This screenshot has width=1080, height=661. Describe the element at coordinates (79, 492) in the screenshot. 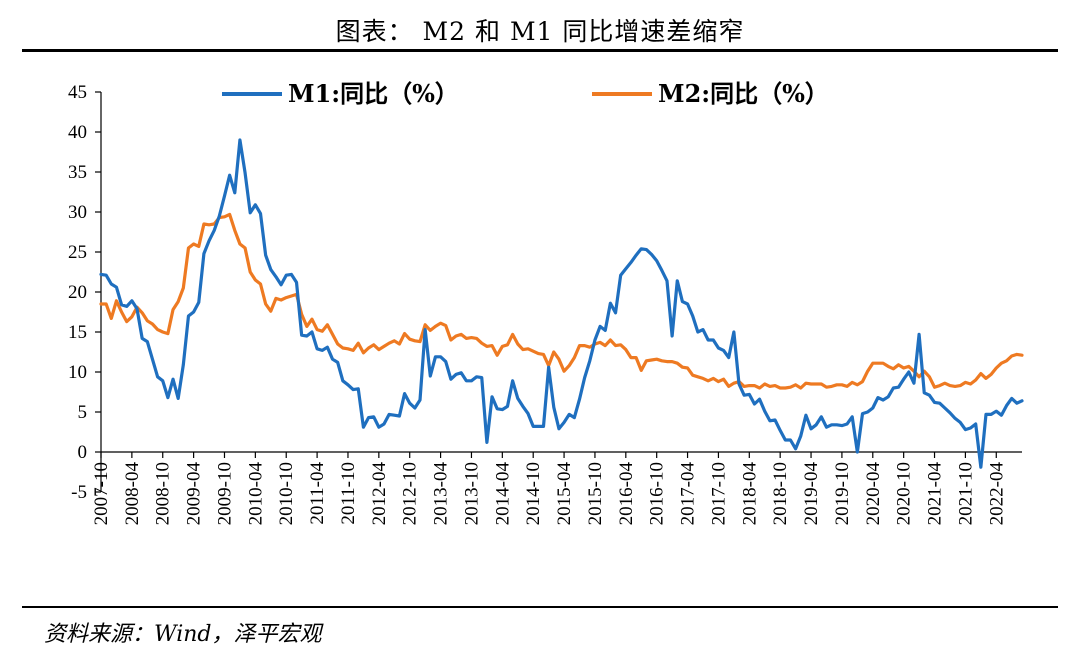

I see `y-tick-label: -5` at that location.